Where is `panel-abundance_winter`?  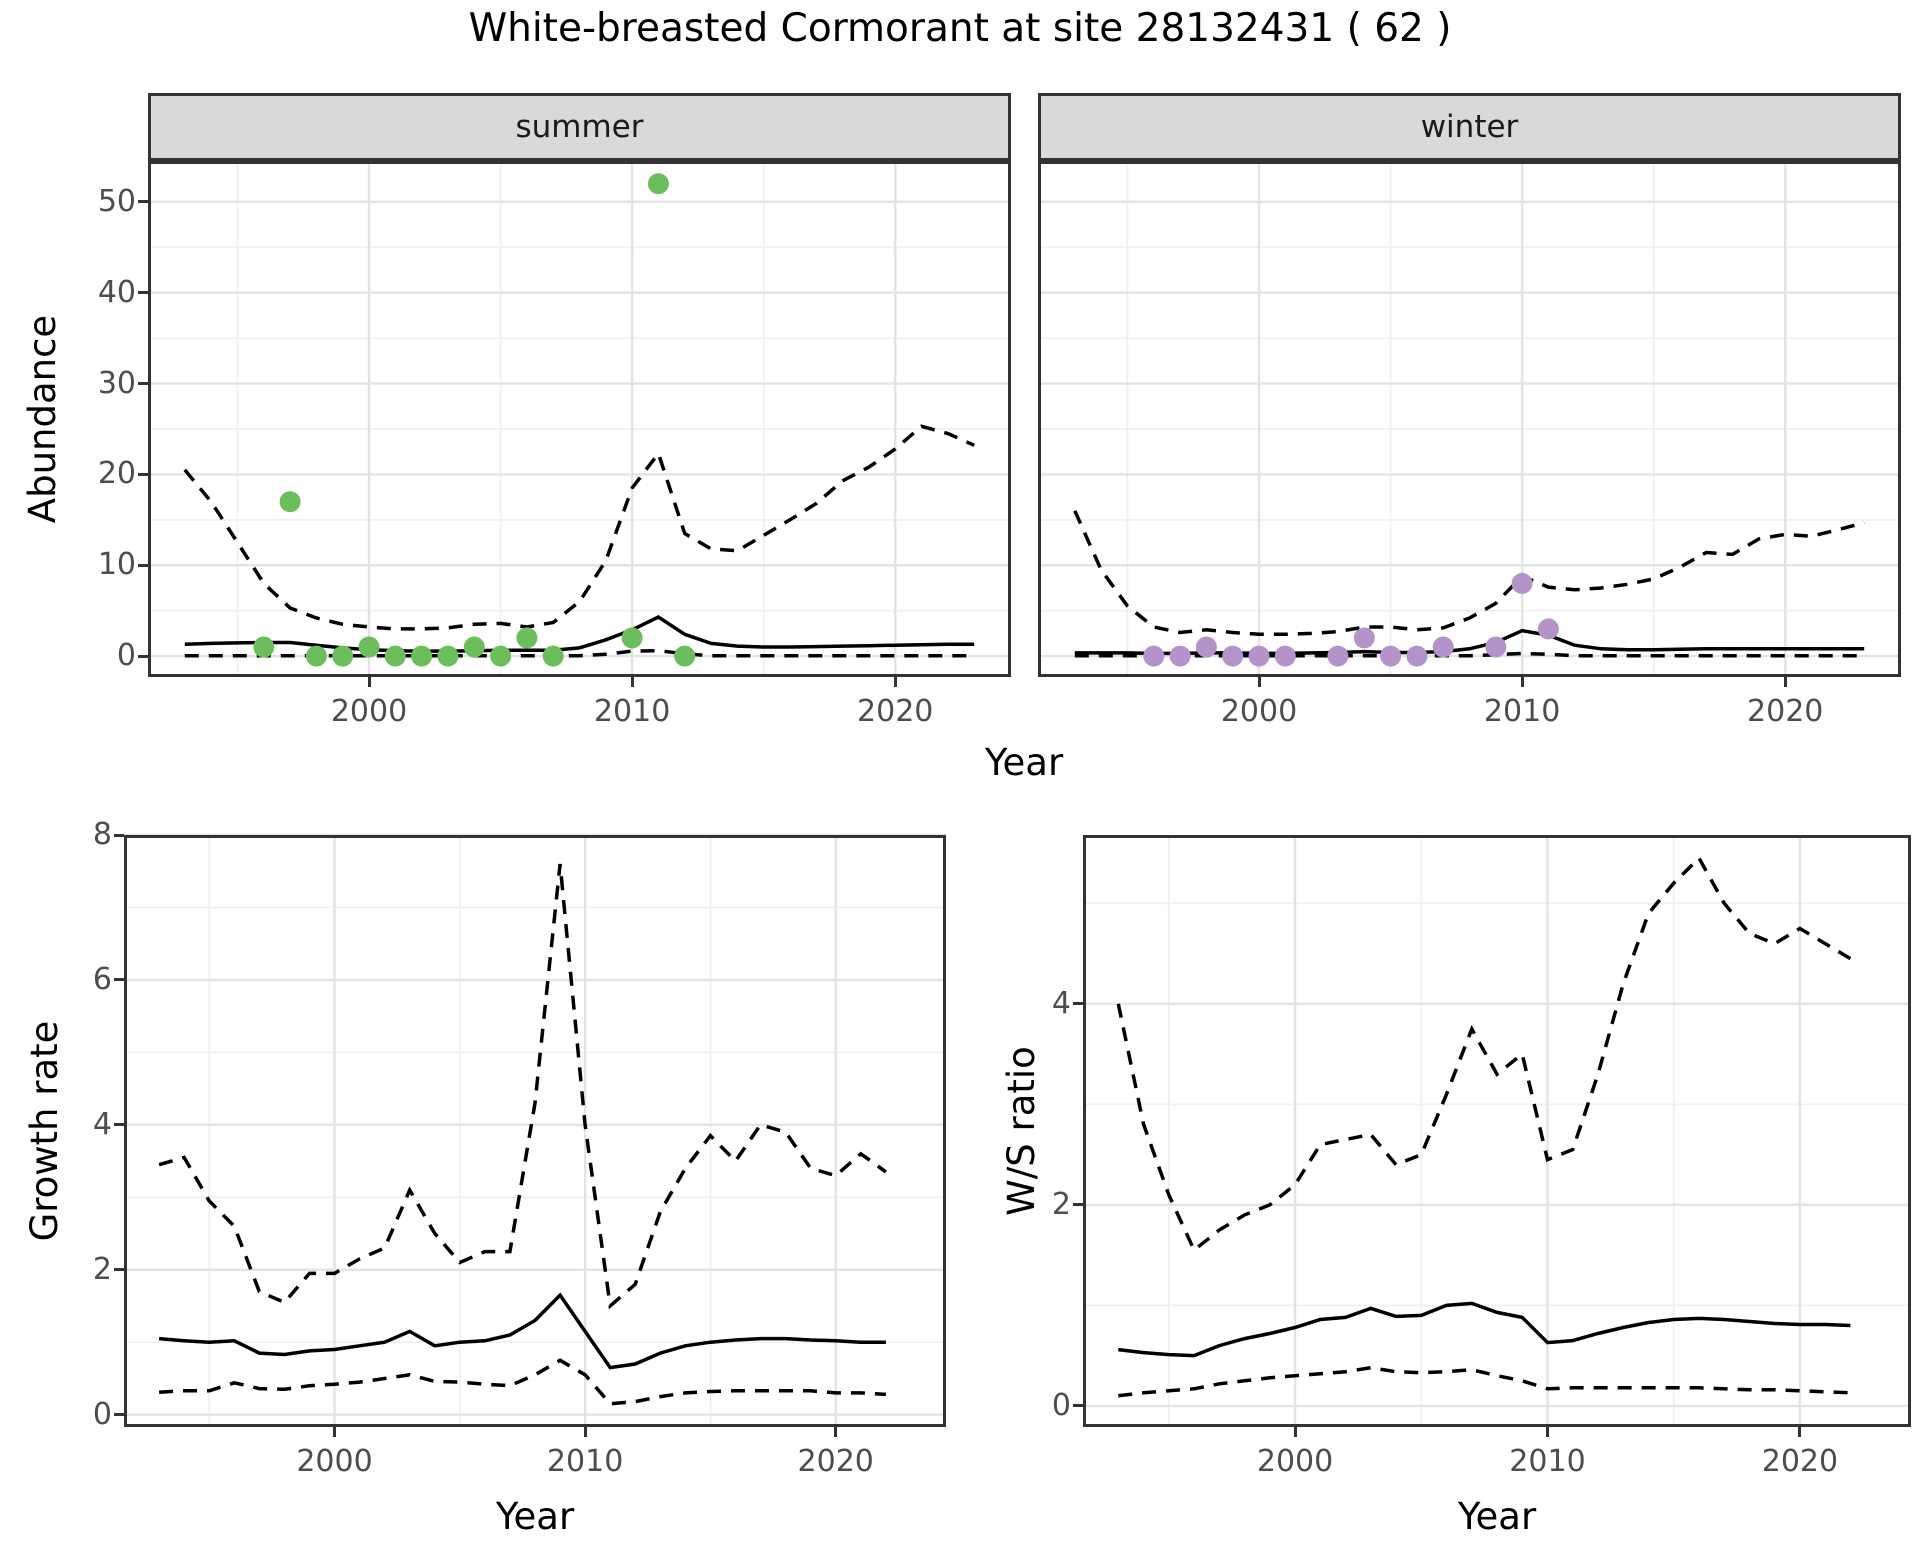
panel-abundance_winter is located at coordinates (1469, 419).